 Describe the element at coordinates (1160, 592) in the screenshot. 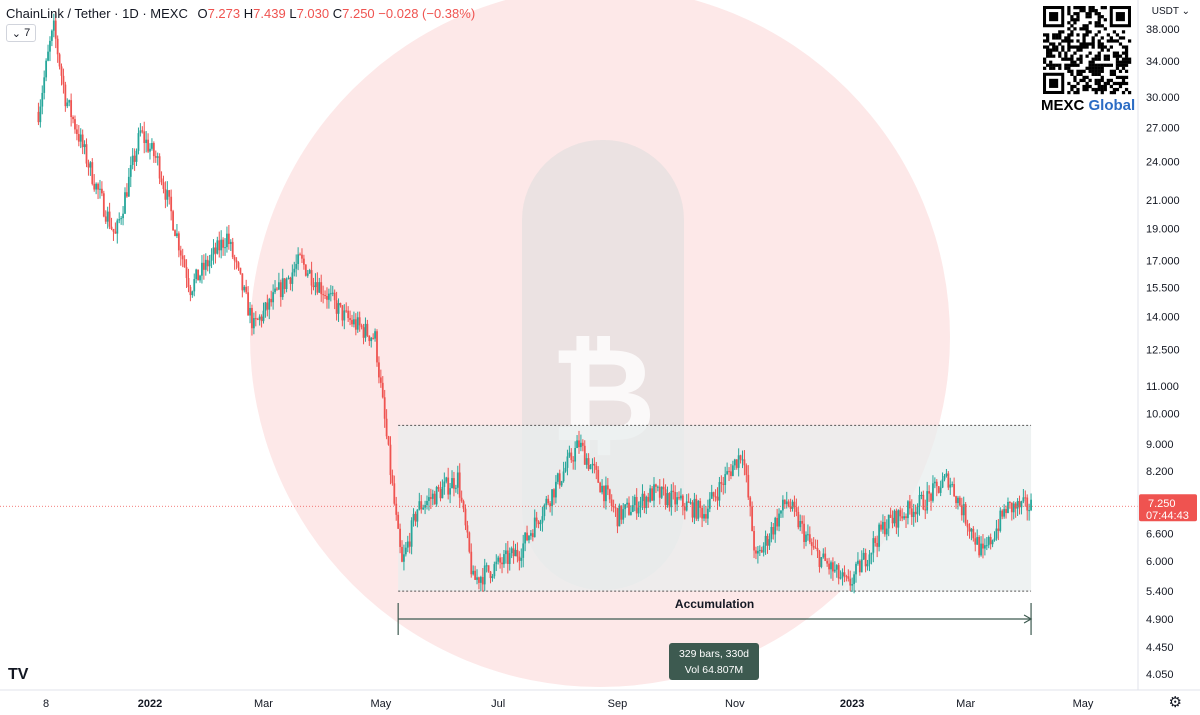

I see `y-tick-label: 5.400` at that location.